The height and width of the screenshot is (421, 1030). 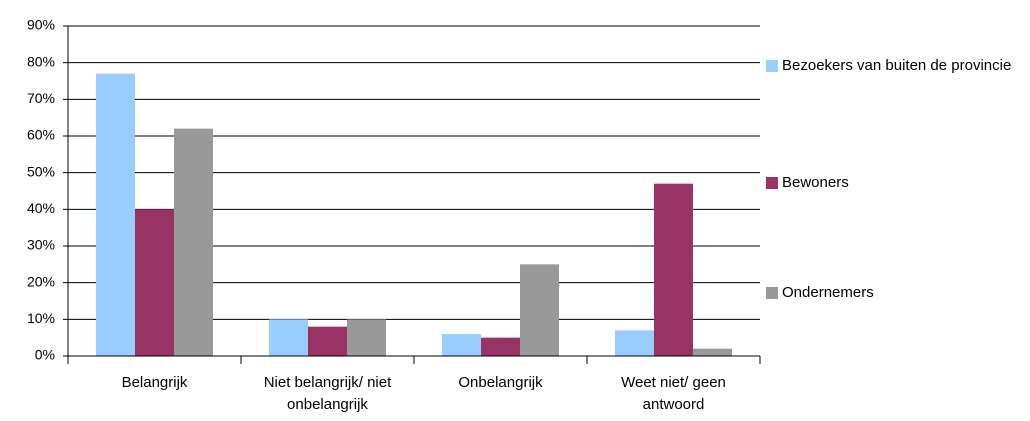 I want to click on legend-label: Bewoners, so click(x=815, y=182).